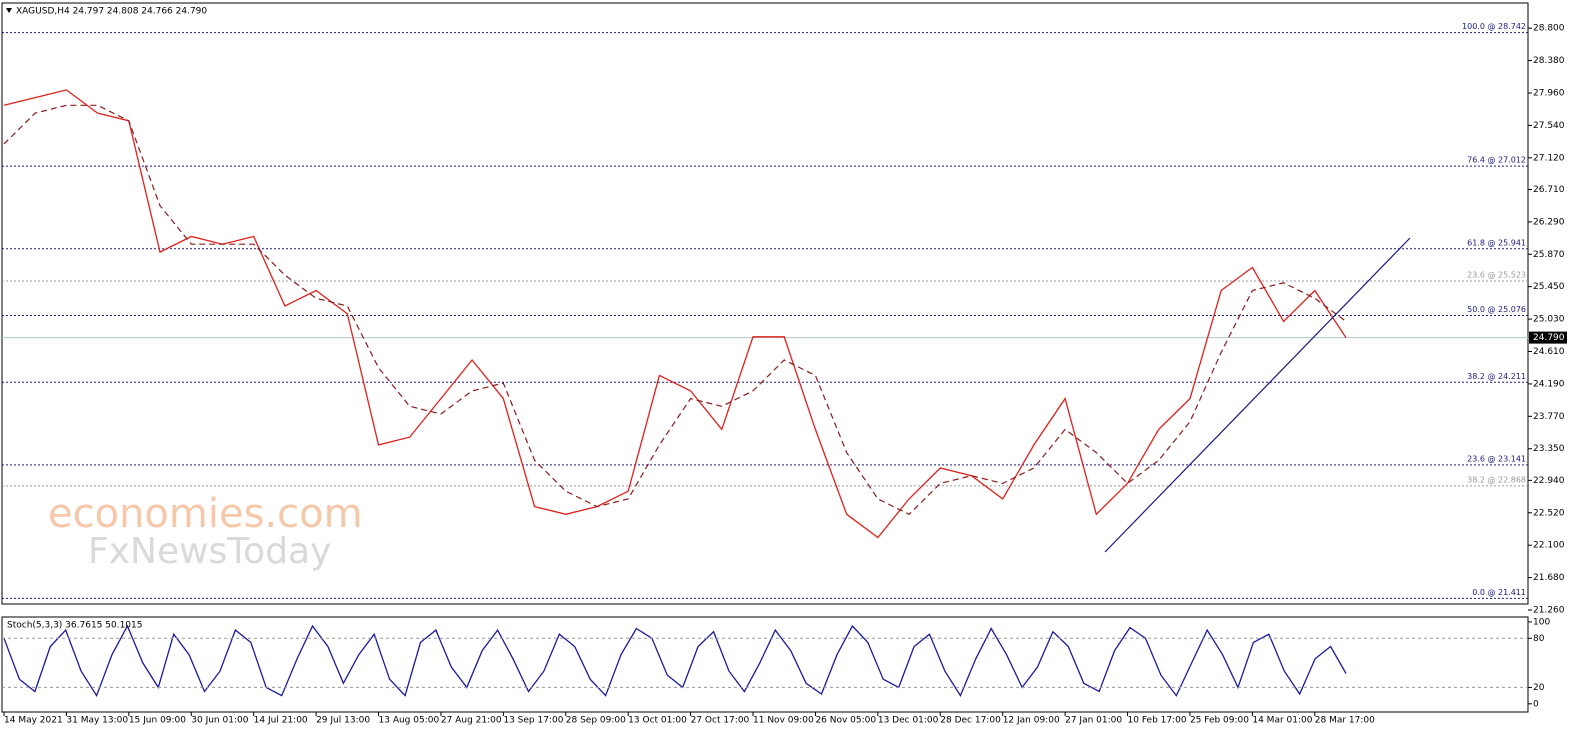  What do you see at coordinates (1549, 29) in the screenshot?
I see `y-tick-label: 28.800` at bounding box center [1549, 29].